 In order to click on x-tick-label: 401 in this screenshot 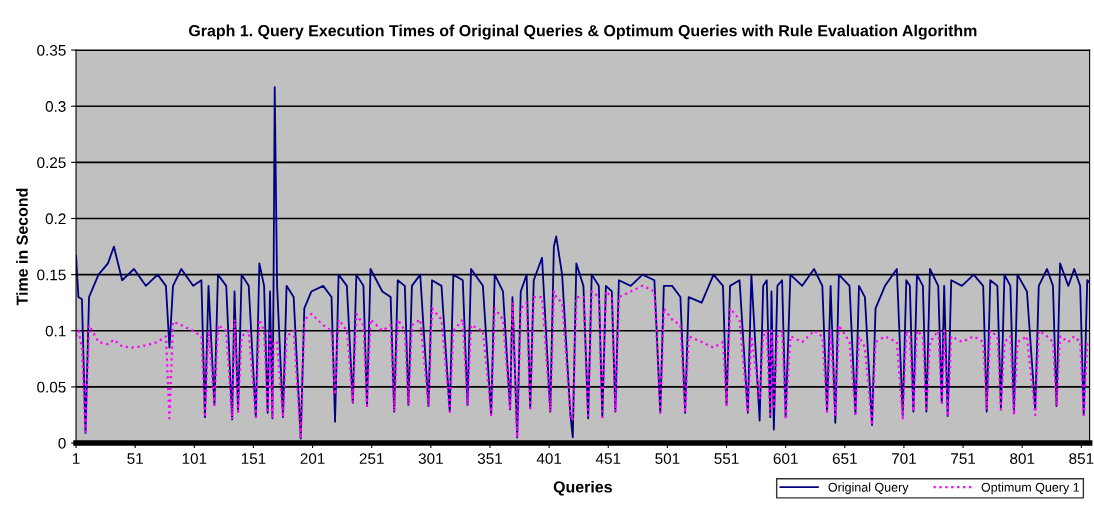, I will do `click(549, 458)`.